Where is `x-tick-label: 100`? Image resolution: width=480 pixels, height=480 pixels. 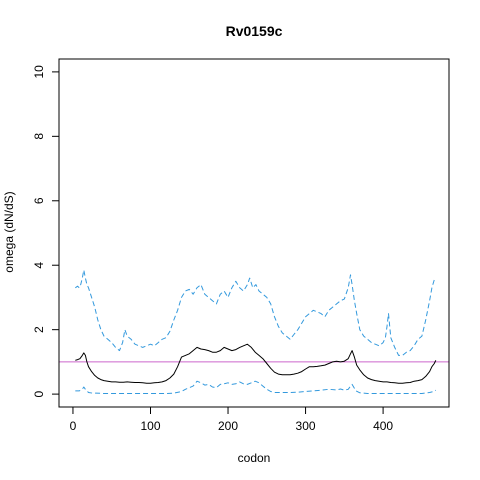
x-tick-label: 100 is located at coordinates (150, 426).